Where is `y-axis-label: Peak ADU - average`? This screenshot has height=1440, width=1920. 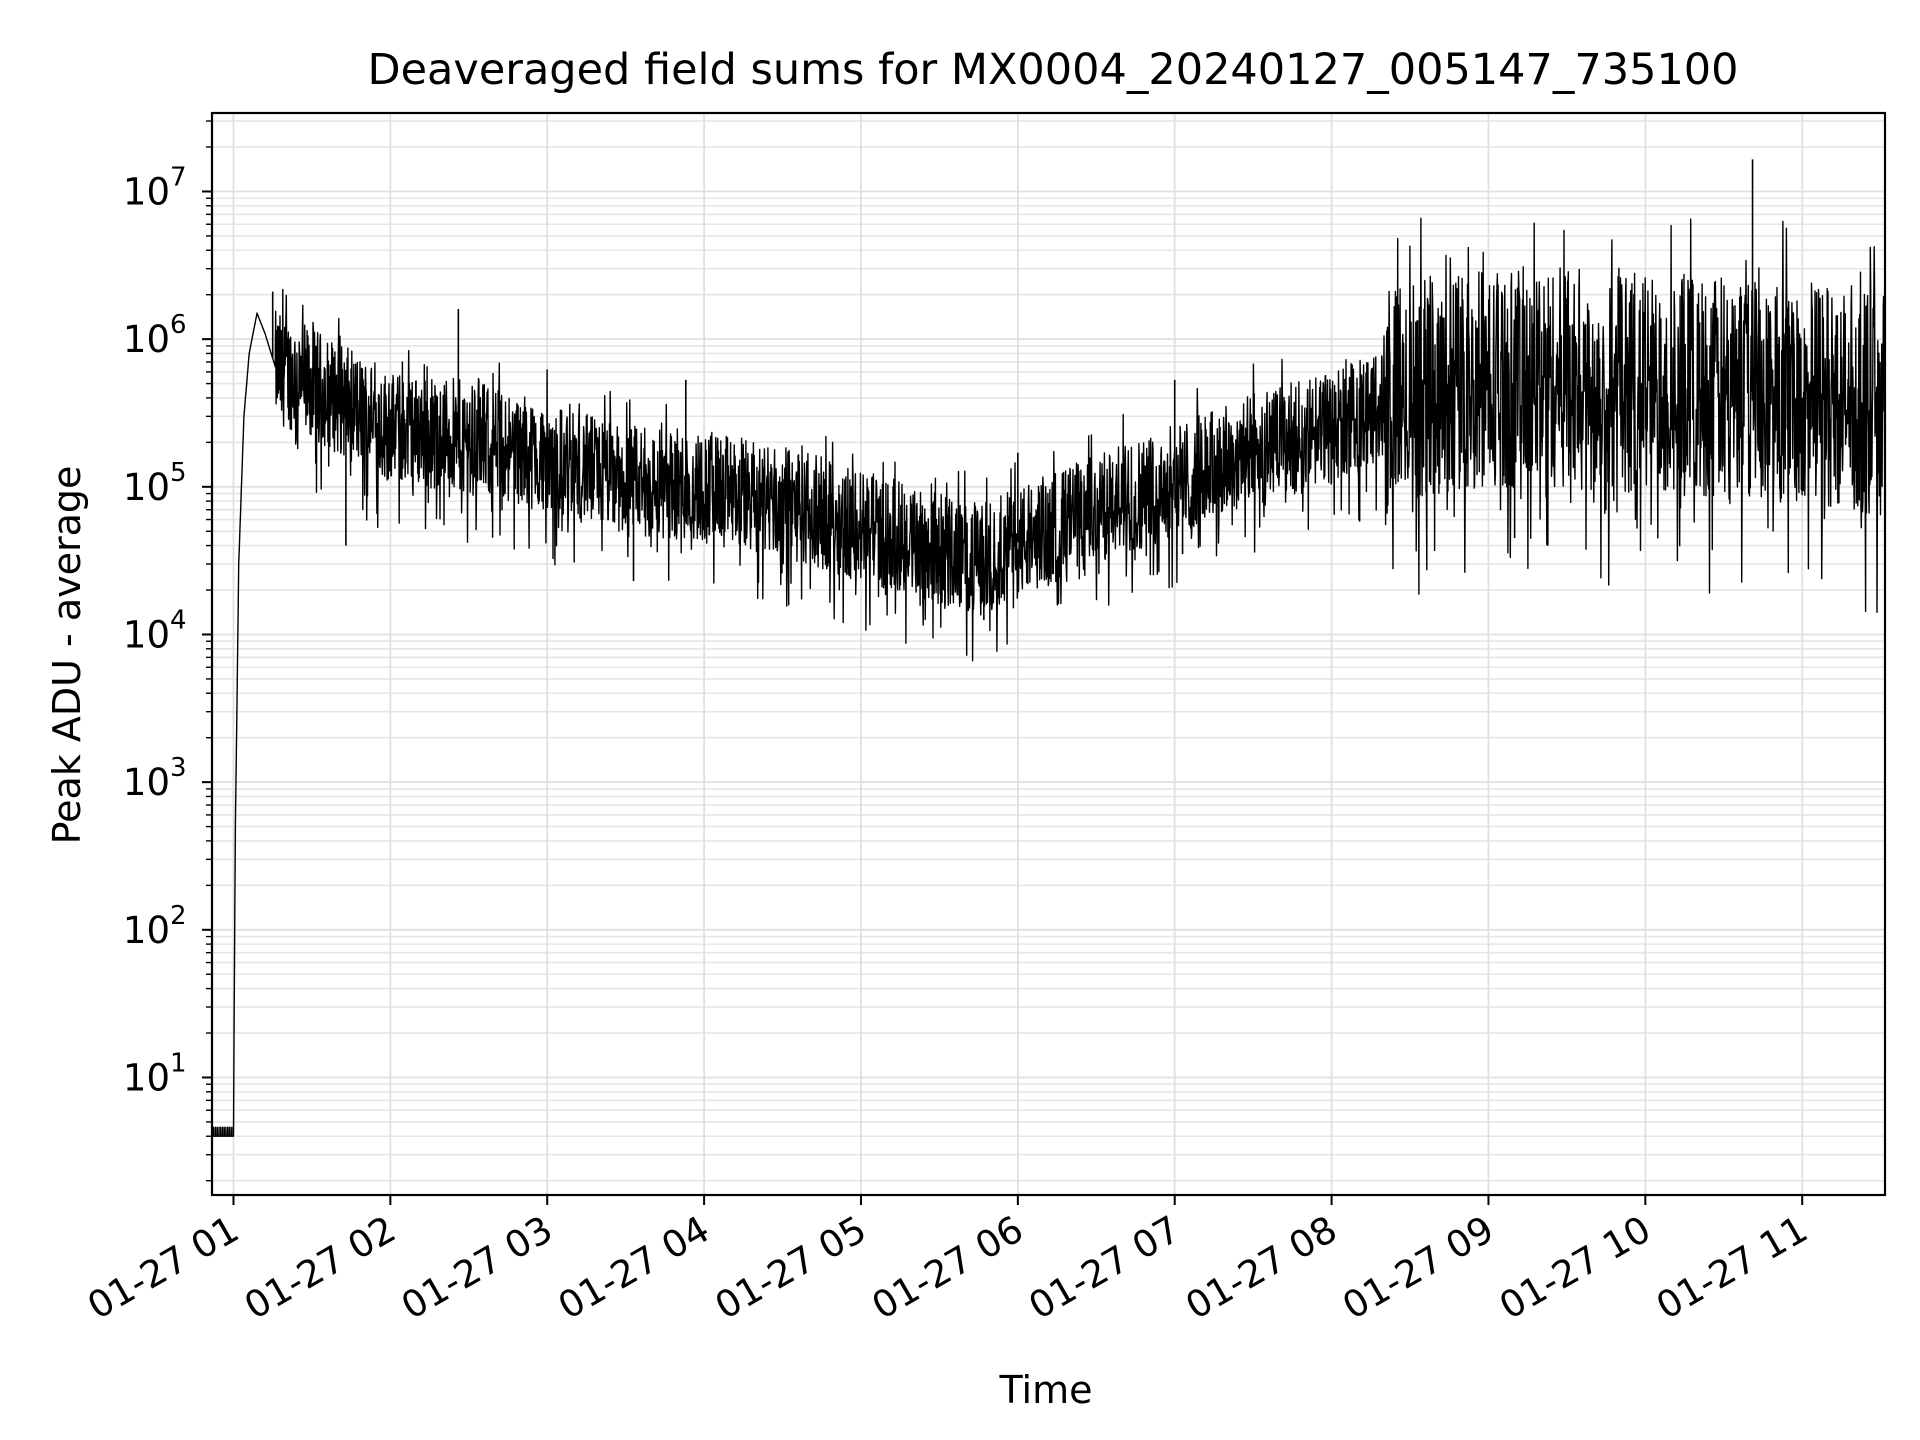
y-axis-label: Peak ADU - average is located at coordinates (67, 655).